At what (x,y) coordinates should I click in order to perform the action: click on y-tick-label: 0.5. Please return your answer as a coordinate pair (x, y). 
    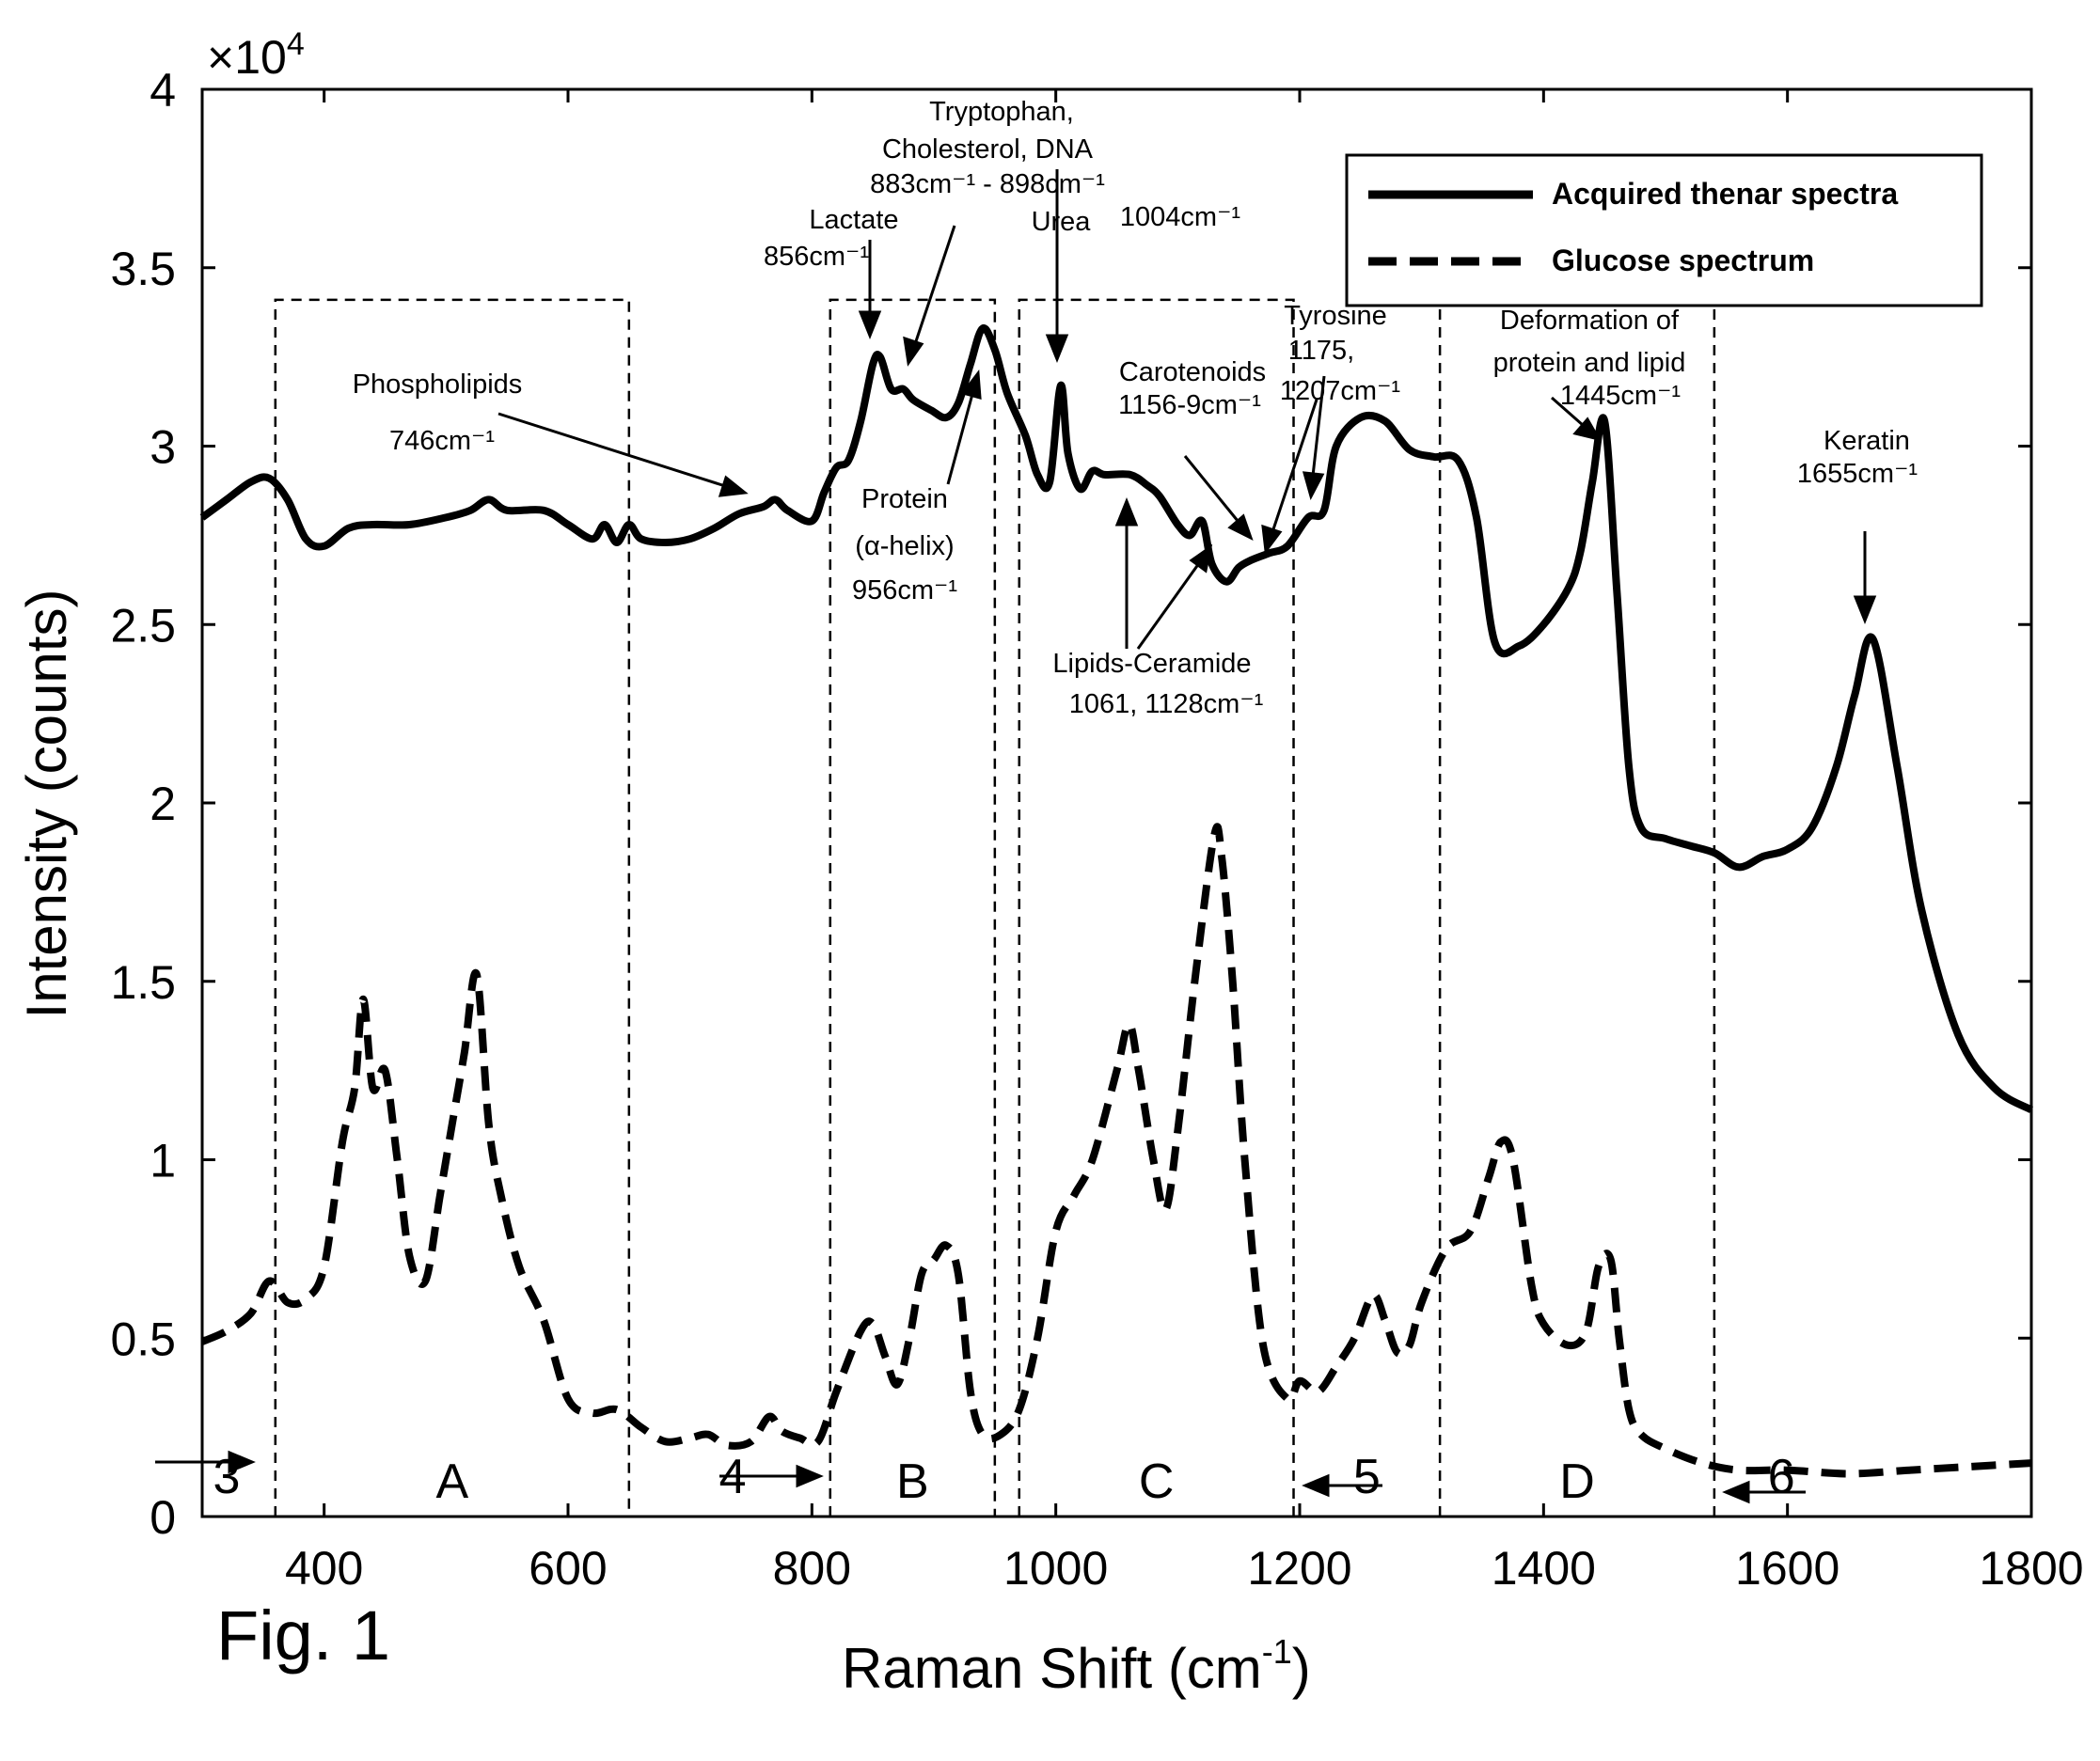
    Looking at the image, I should click on (143, 1339).